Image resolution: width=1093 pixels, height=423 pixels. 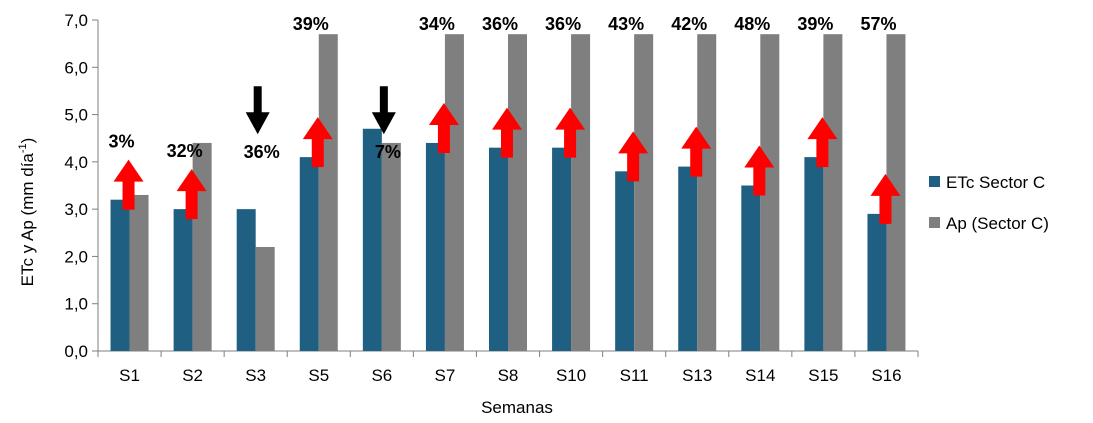 I want to click on legend-swatch-etc, so click(x=934, y=181).